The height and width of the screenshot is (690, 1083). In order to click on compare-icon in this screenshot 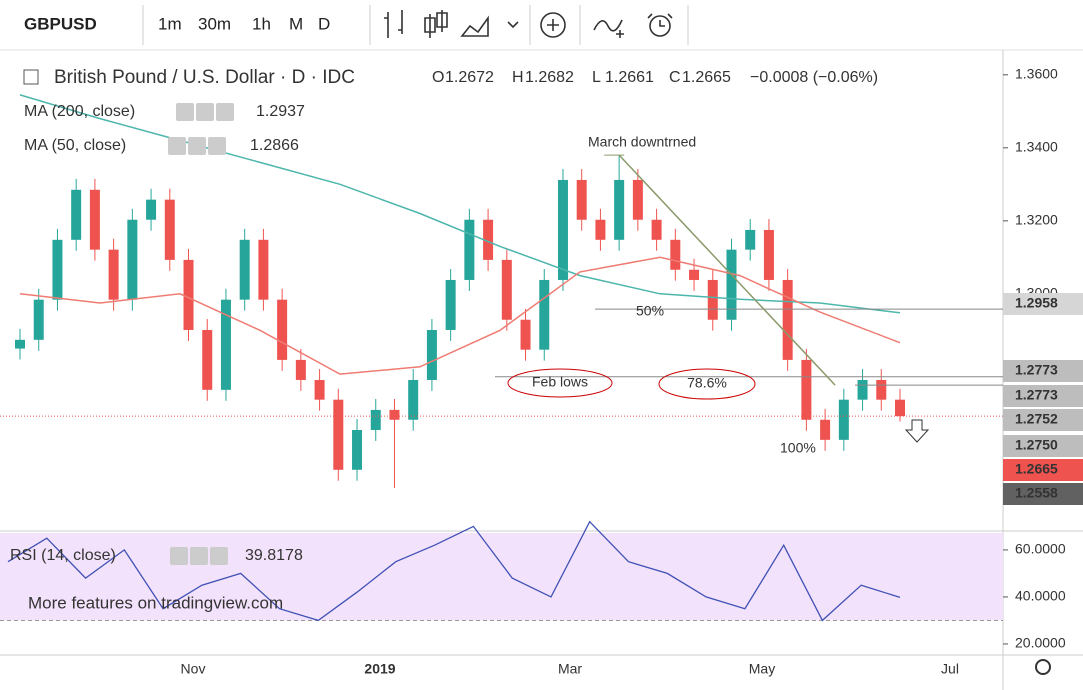, I will do `click(608, 28)`.